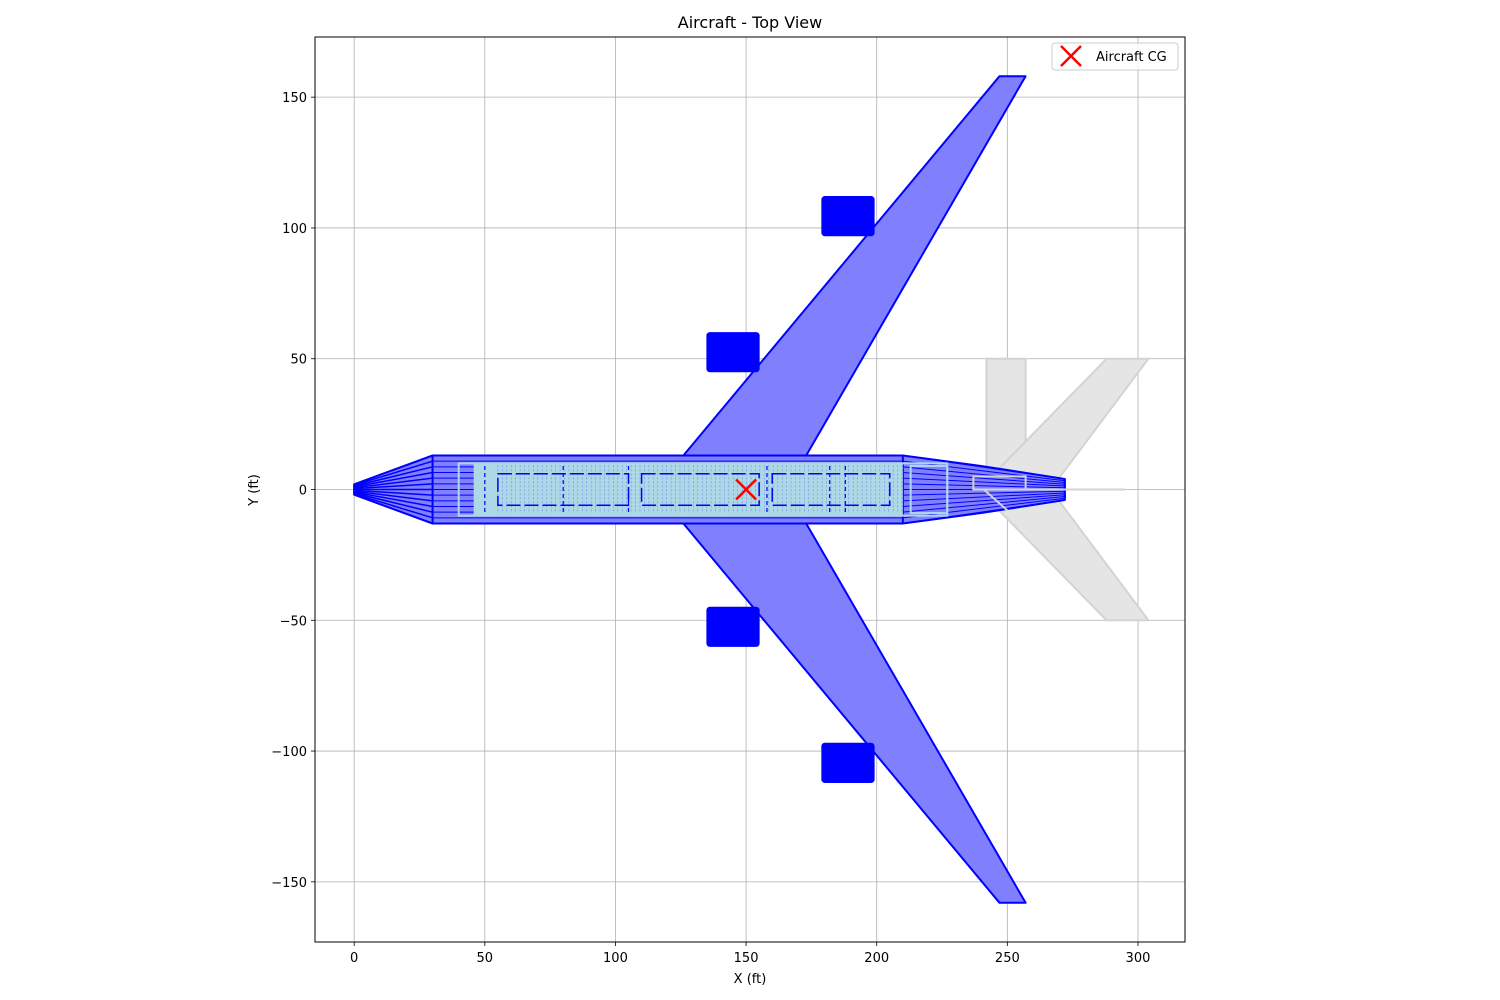 The width and height of the screenshot is (1500, 1000). What do you see at coordinates (303, 491) in the screenshot?
I see `y-tick-label: 0` at bounding box center [303, 491].